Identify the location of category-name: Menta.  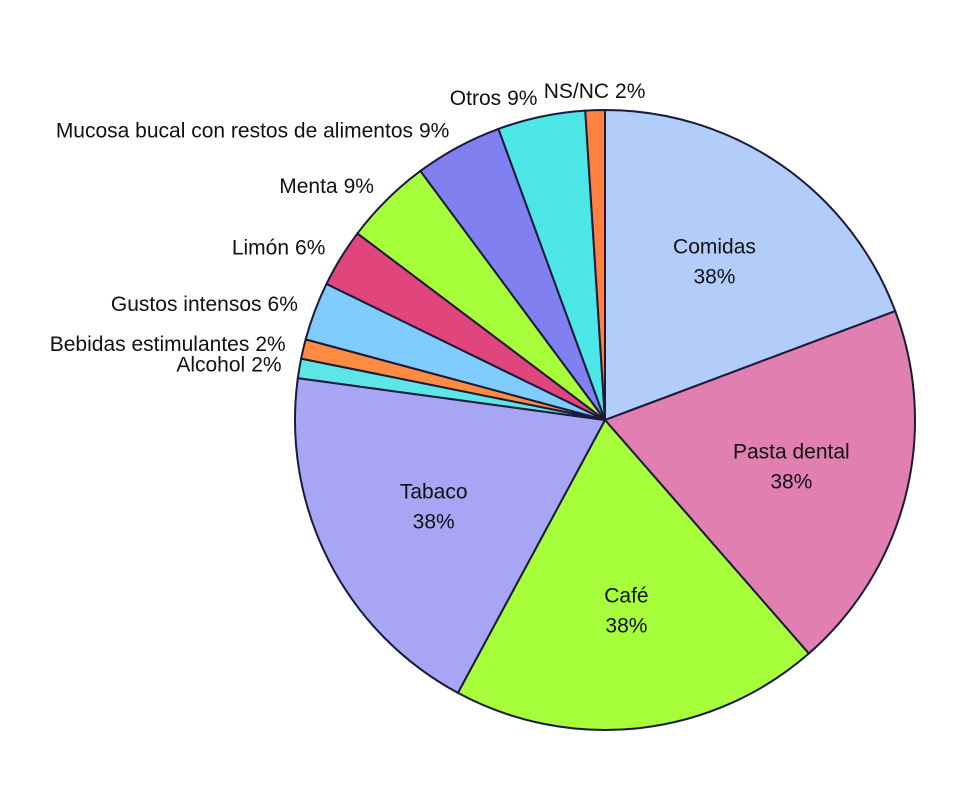
(308, 186).